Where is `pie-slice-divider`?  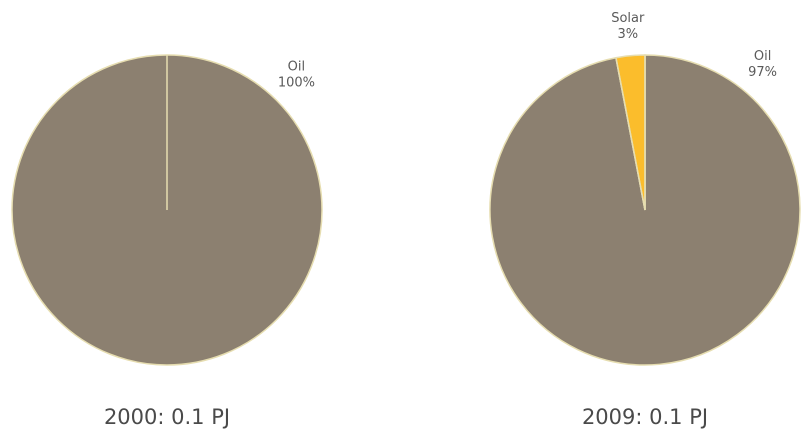
pie-slice-divider is located at coordinates (630, 134).